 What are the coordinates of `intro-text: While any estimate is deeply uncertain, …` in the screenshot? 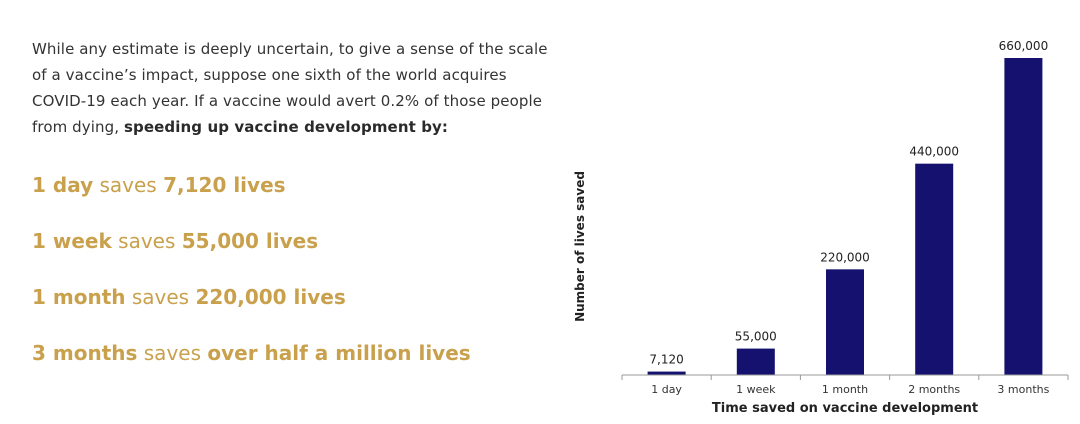 It's located at (290, 88).